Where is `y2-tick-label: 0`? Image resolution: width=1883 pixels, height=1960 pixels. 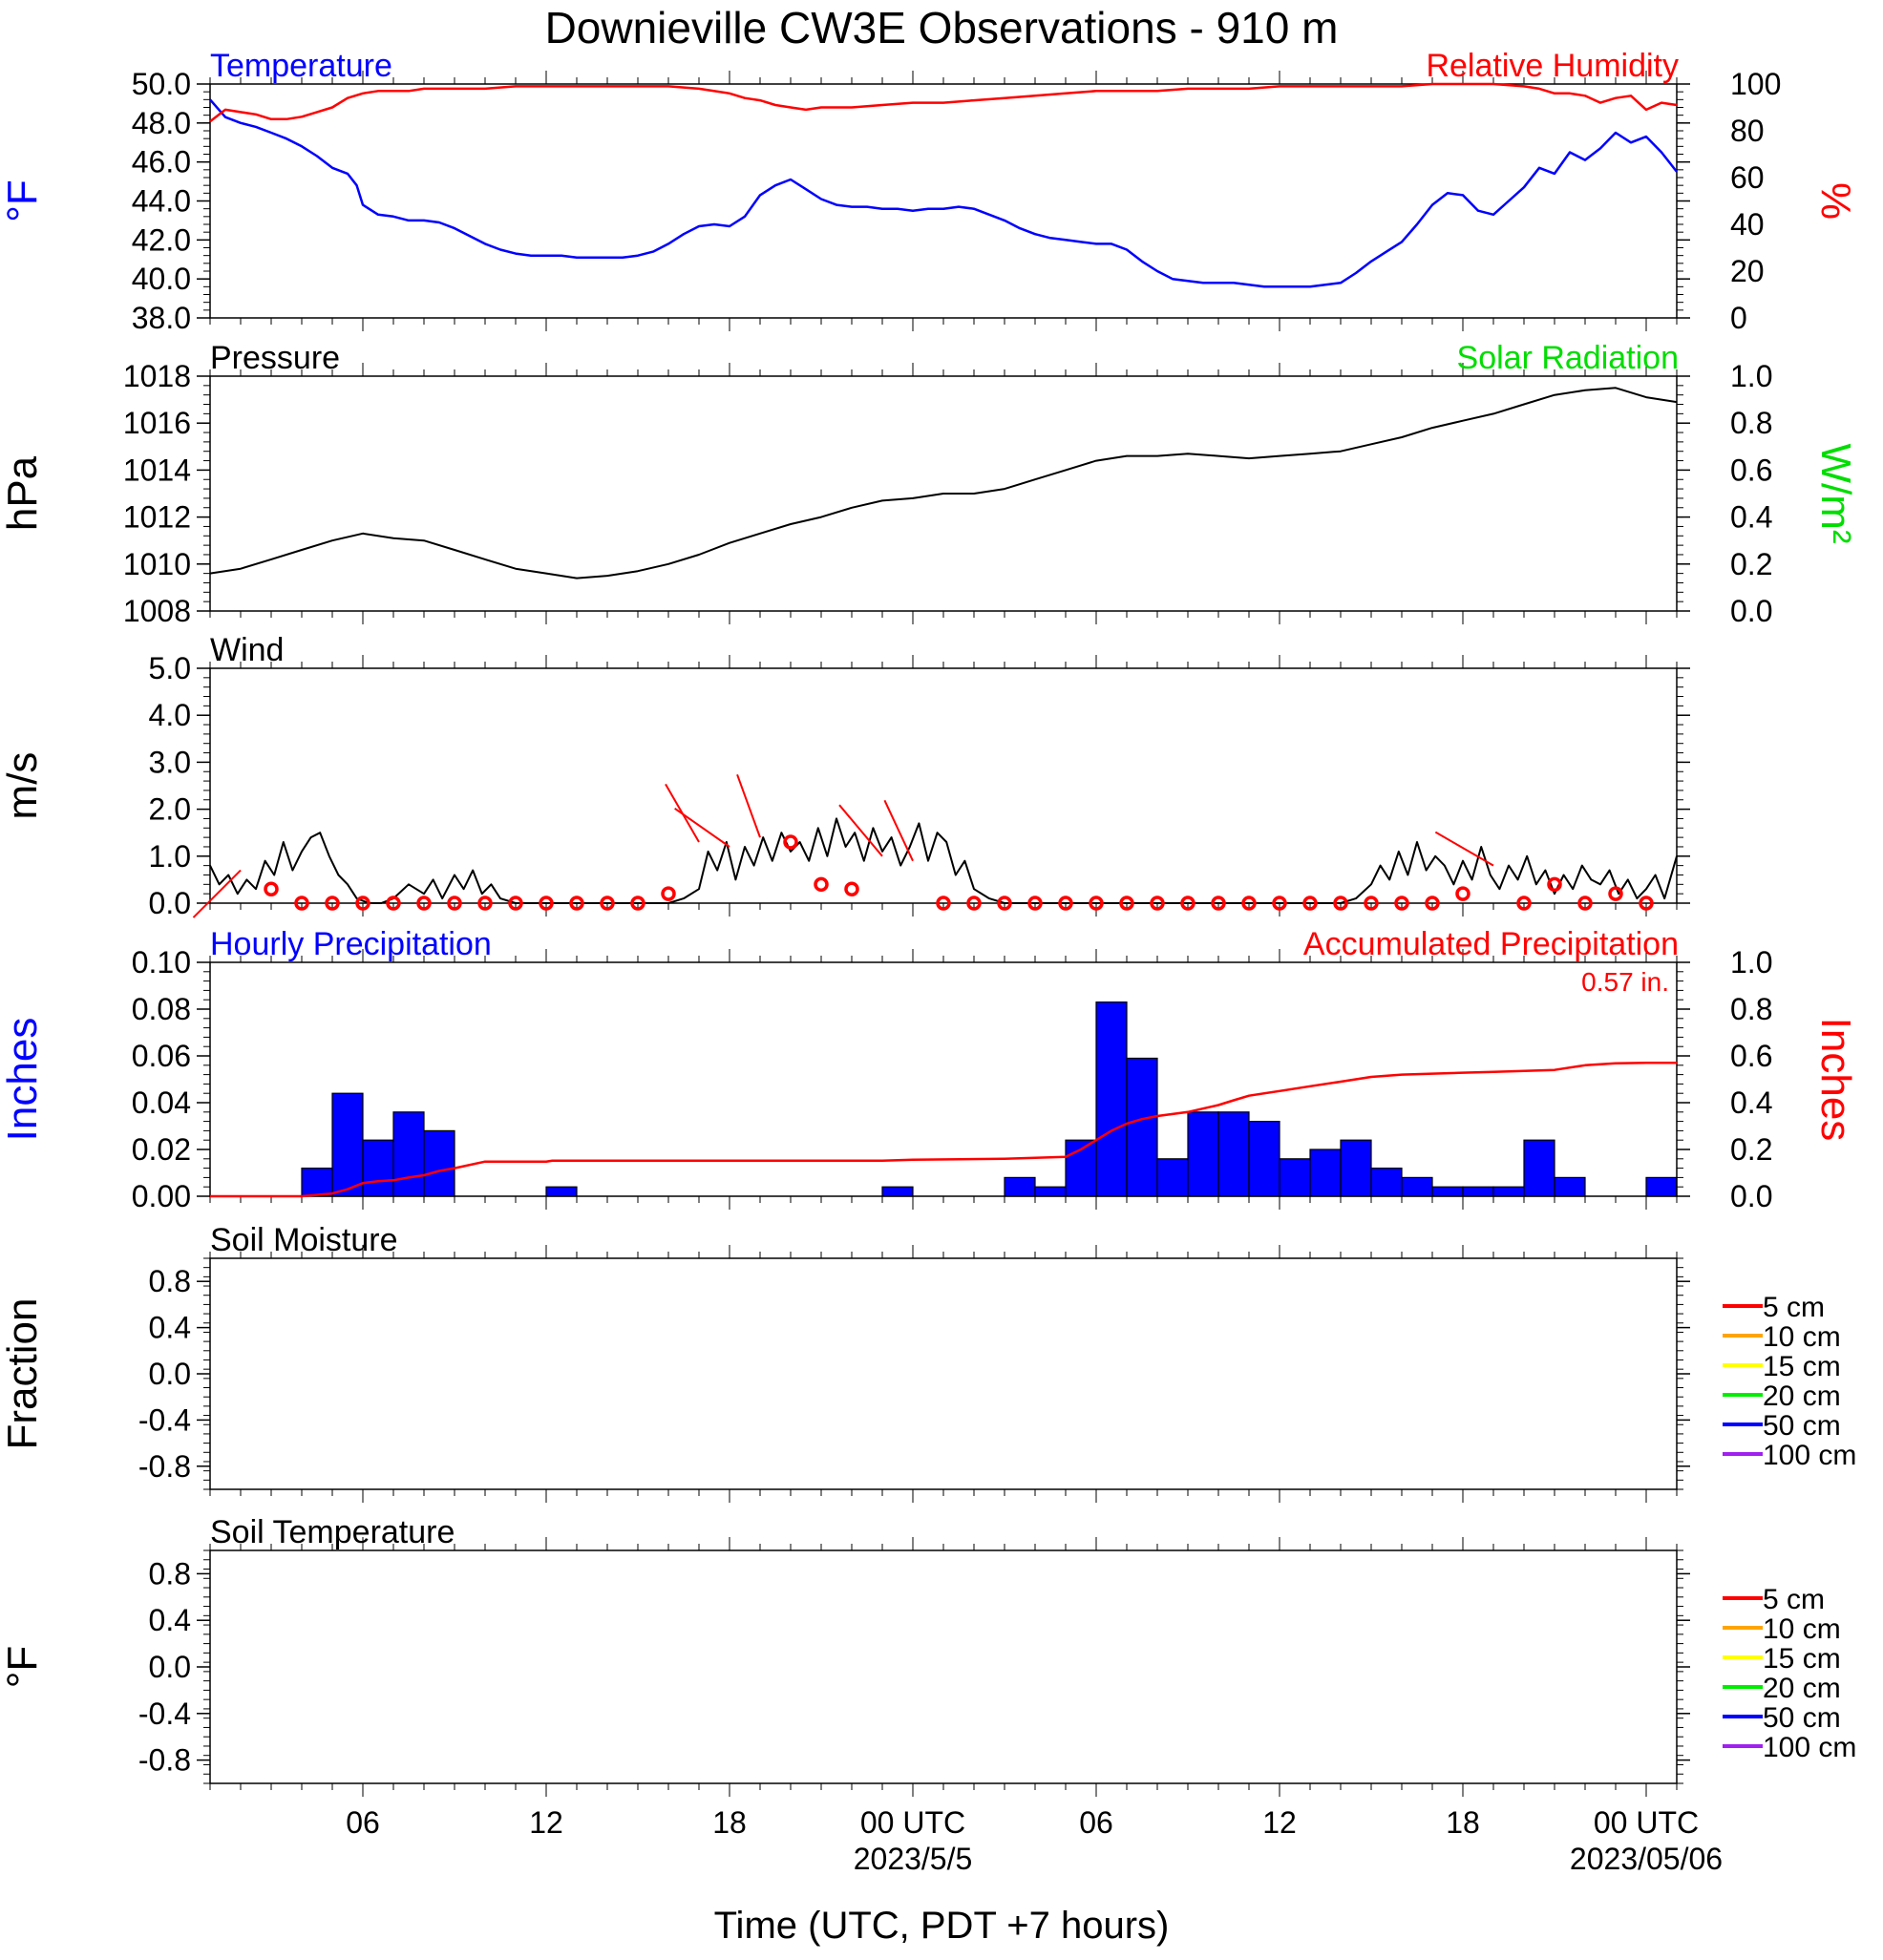
y2-tick-label: 0 is located at coordinates (1738, 318).